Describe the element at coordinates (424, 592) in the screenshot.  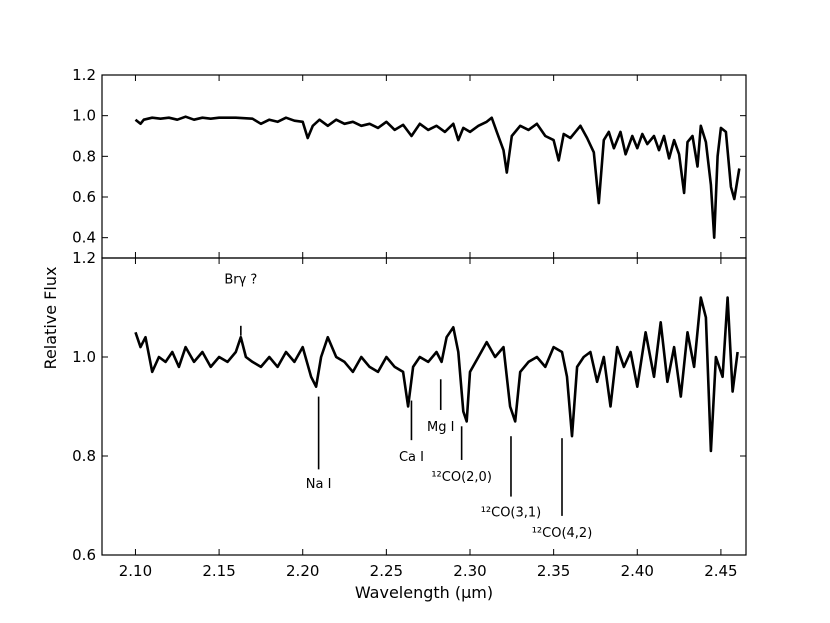
I see `x-axis-label: Wavelength (μm)` at that location.